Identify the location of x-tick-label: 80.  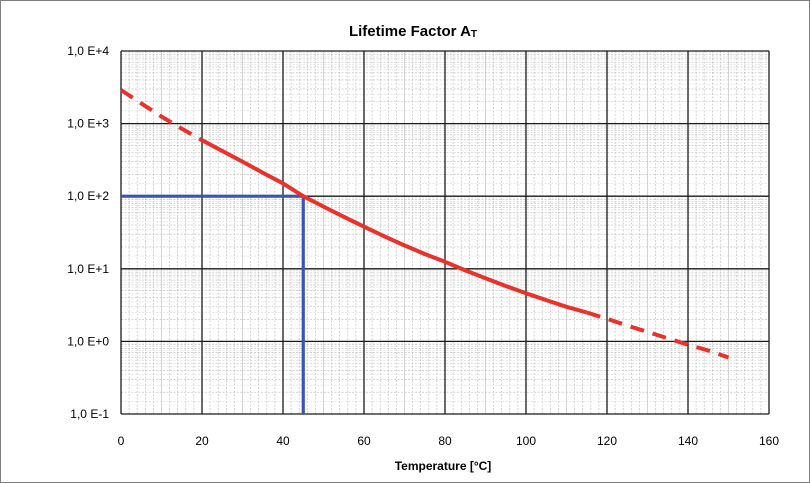
(445, 441).